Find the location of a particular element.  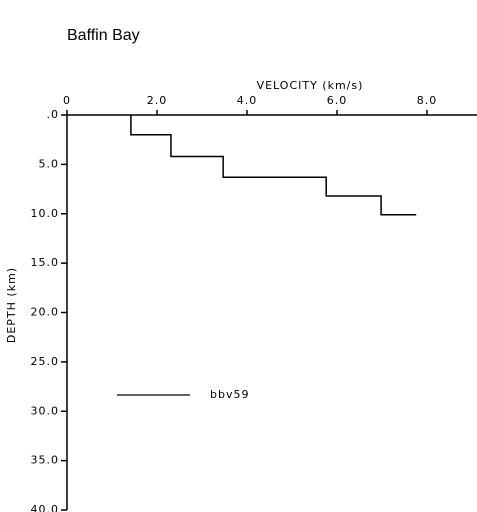

legend-label: bbv59 is located at coordinates (229, 394).